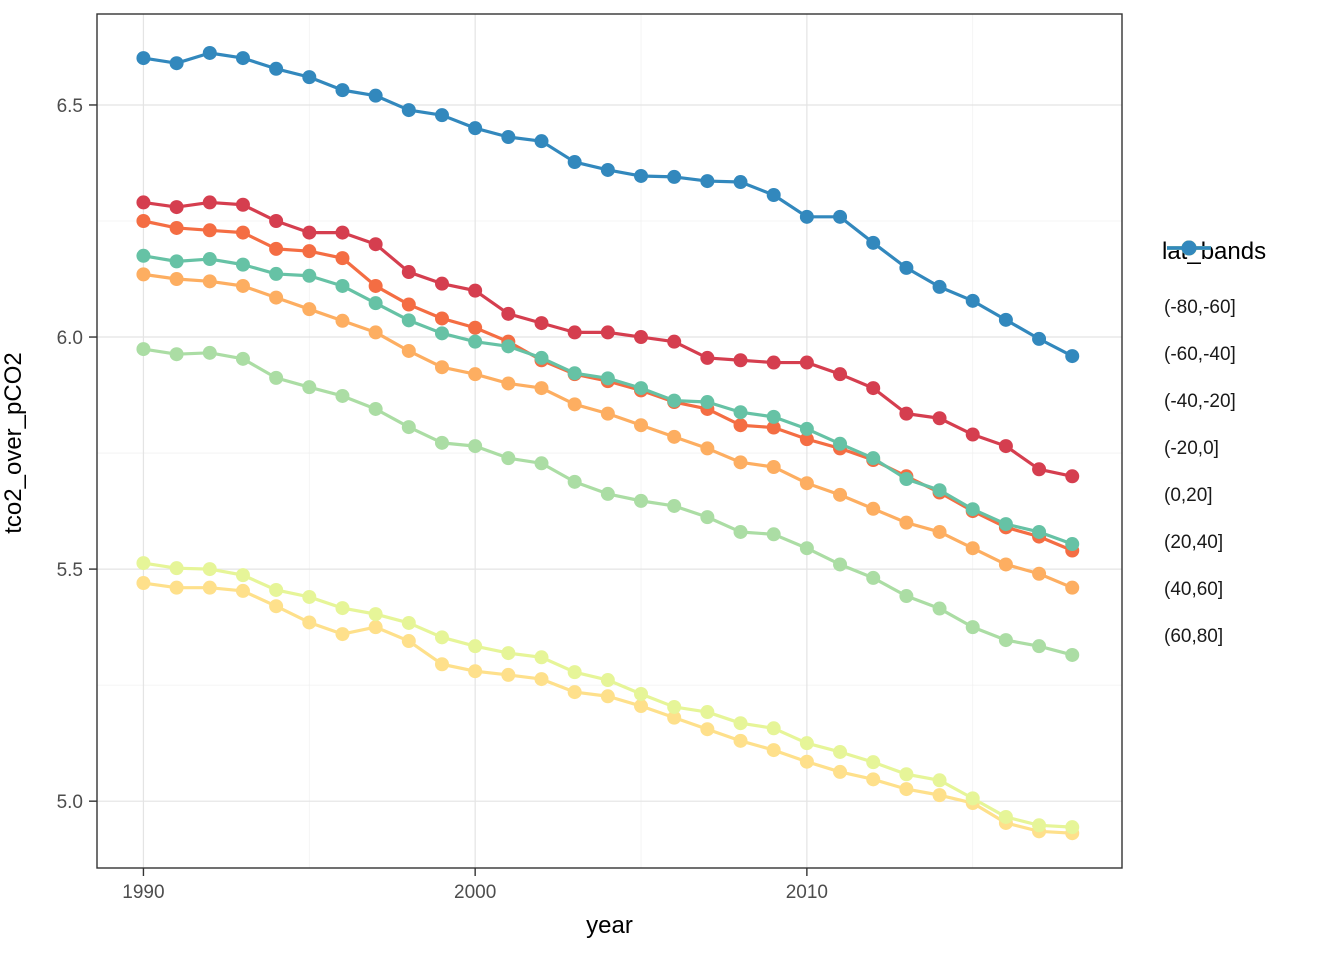 The image size is (1344, 960). Describe the element at coordinates (1214, 251) in the screenshot. I see `legend-title: lat_bands` at that location.